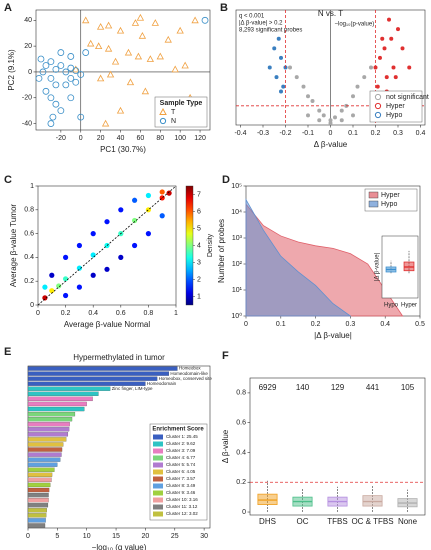 The width and height of the screenshot is (431, 550). I want to click on x-tick-label: -0.2, so click(285, 133).